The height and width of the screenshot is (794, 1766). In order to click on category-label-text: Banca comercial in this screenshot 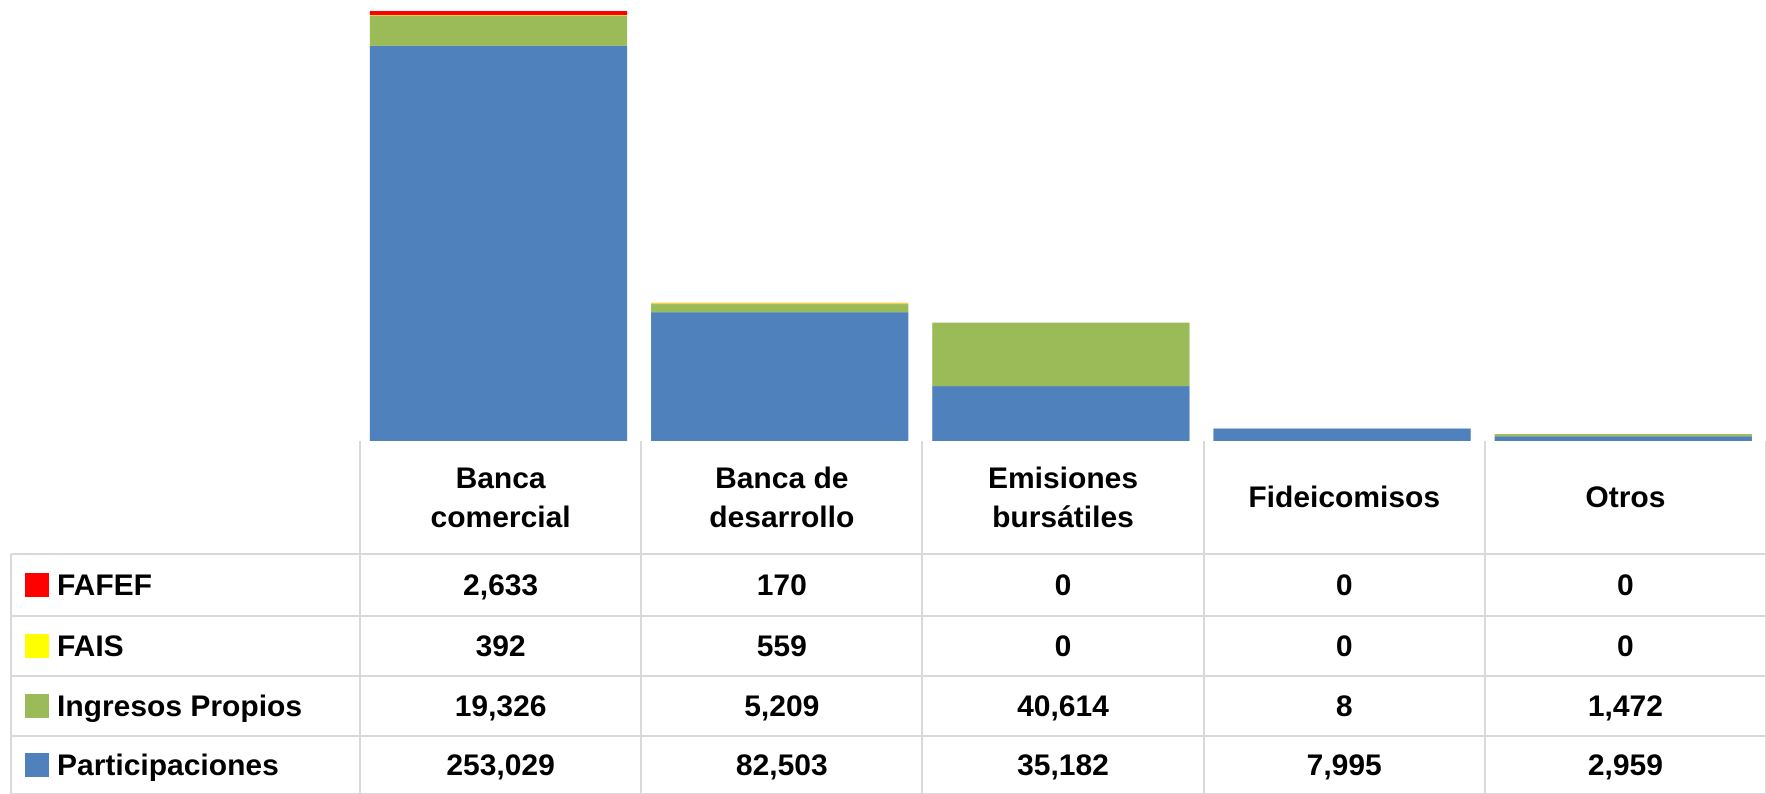, I will do `click(500, 497)`.